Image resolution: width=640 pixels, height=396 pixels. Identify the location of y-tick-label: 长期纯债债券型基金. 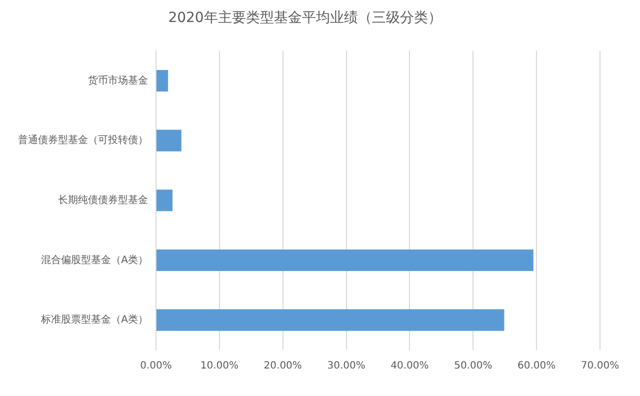
(103, 200).